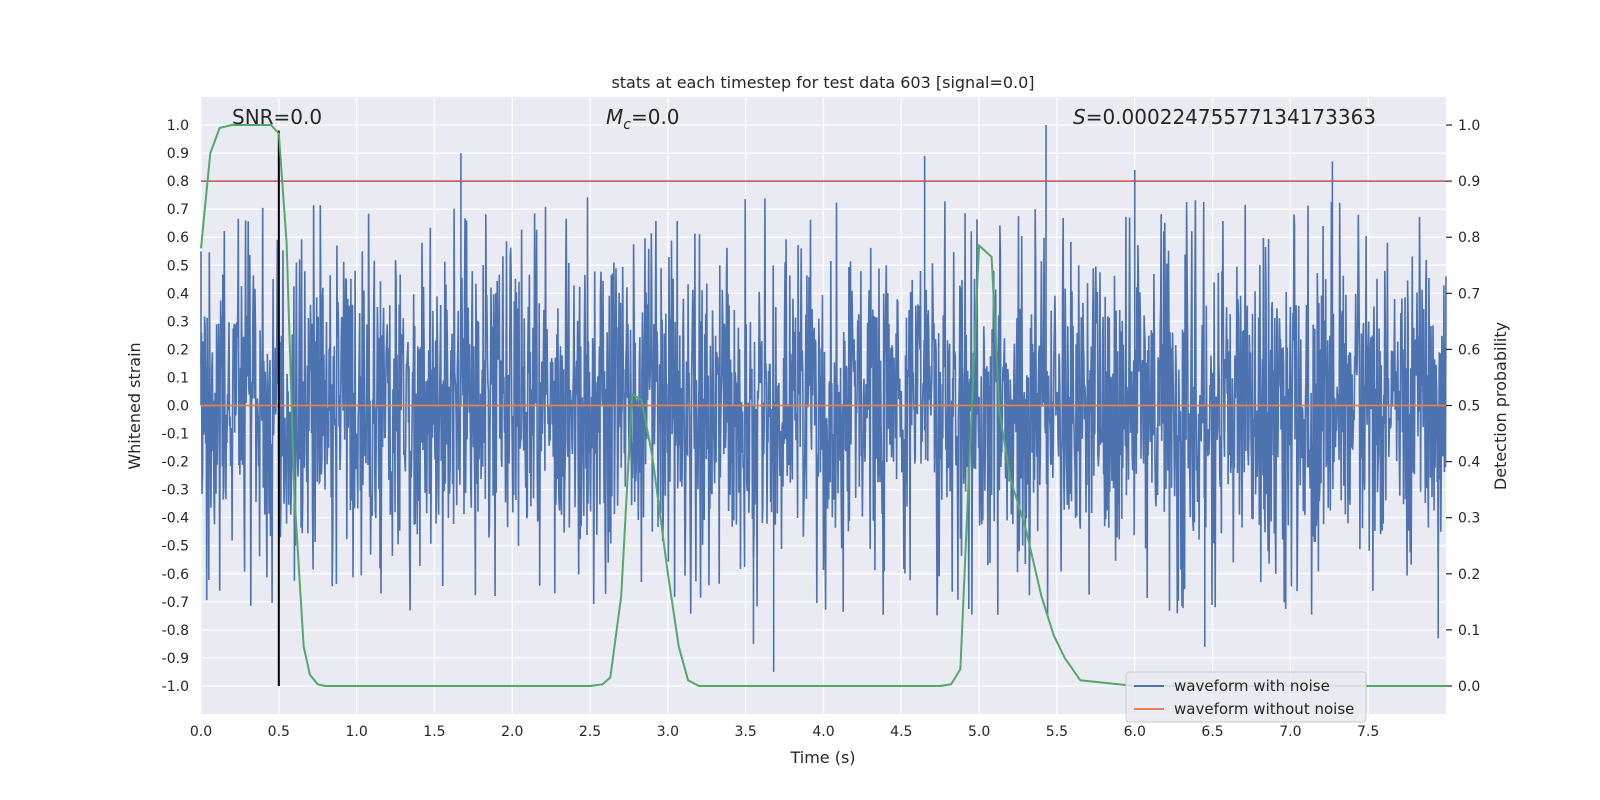  Describe the element at coordinates (1469, 126) in the screenshot. I see `y2-tick-label: 1.0` at that location.